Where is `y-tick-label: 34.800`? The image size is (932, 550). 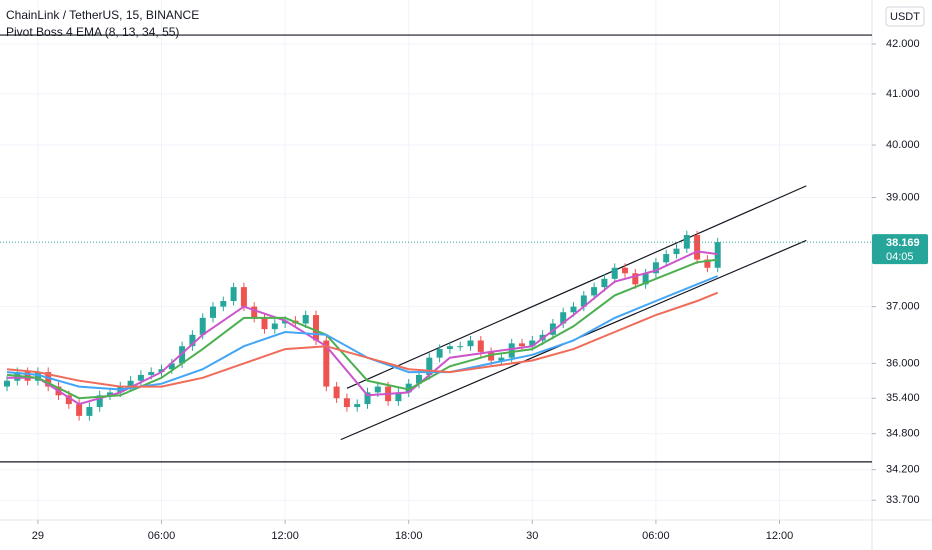
y-tick-label: 34.800 is located at coordinates (903, 434).